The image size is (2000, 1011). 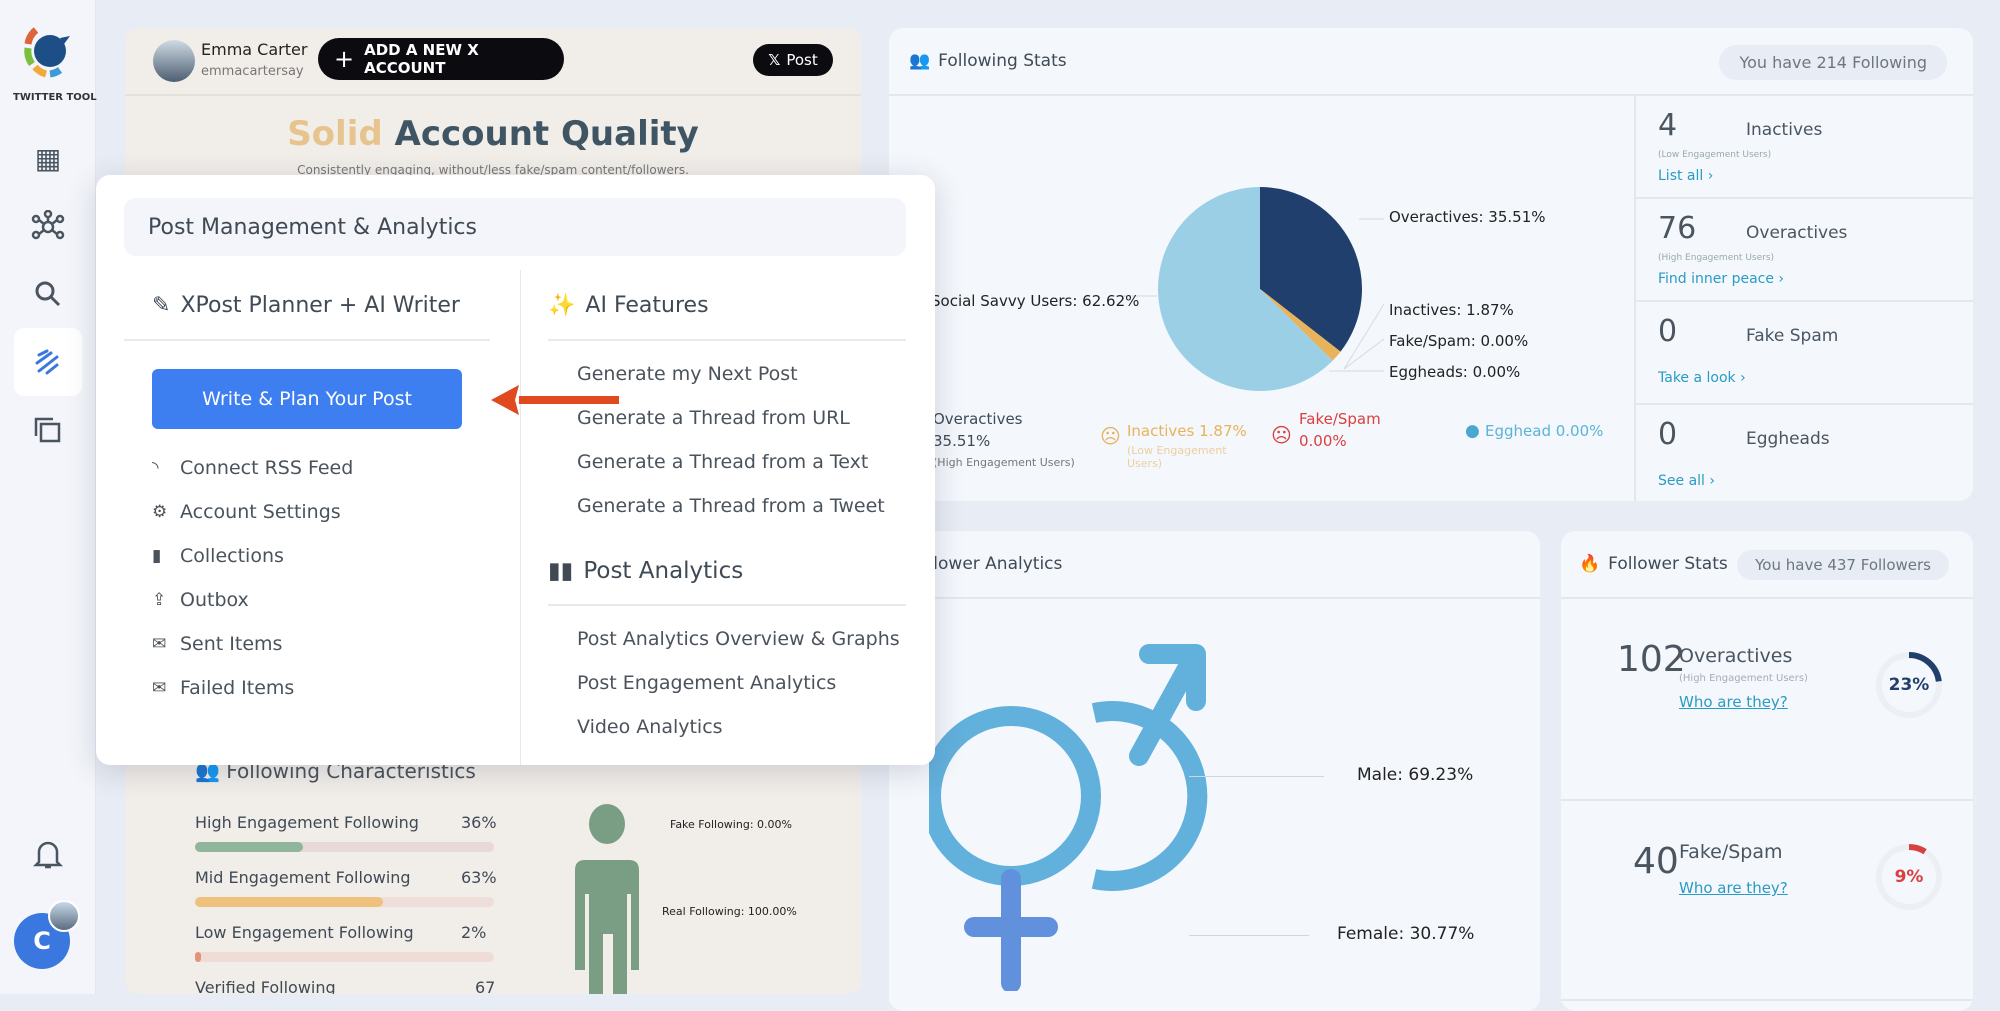 I want to click on app-logo, so click(x=47, y=52).